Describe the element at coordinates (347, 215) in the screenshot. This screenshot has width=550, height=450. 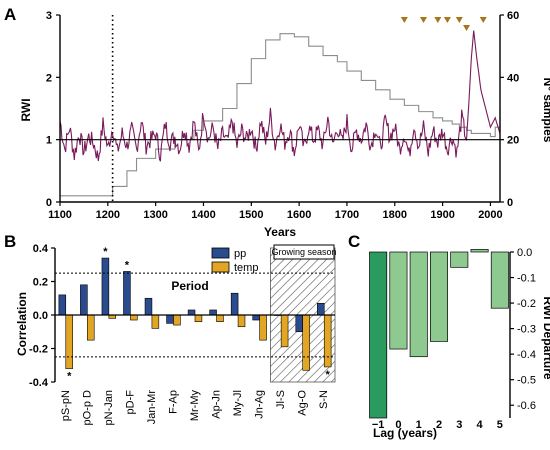
I see `x-tick-label: 1700` at that location.